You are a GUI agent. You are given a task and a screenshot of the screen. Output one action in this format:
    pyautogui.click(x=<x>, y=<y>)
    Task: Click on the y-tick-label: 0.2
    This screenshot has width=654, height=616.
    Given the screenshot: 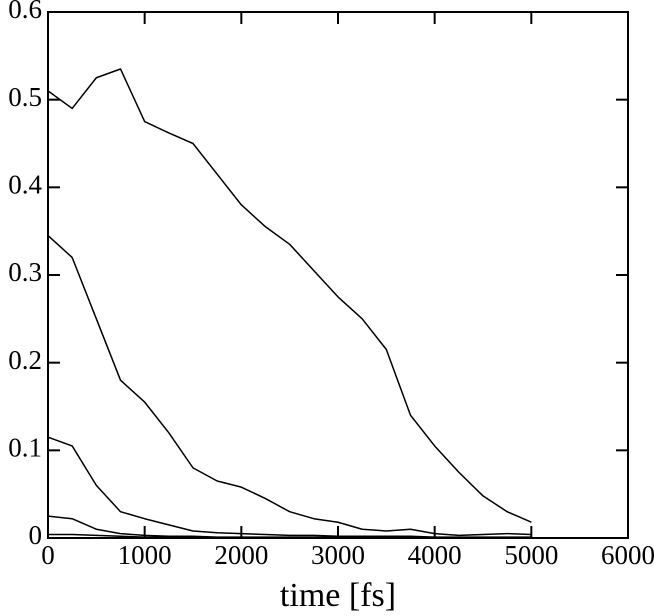 What is the action you would take?
    pyautogui.click(x=25, y=360)
    